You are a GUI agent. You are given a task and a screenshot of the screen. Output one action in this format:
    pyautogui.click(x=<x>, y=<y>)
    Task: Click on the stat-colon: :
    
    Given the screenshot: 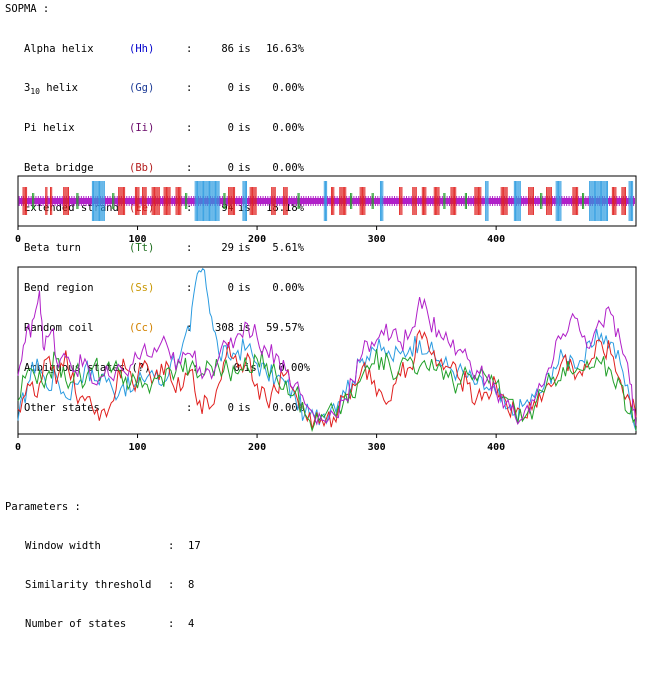 What is the action you would take?
    pyautogui.click(x=189, y=168)
    